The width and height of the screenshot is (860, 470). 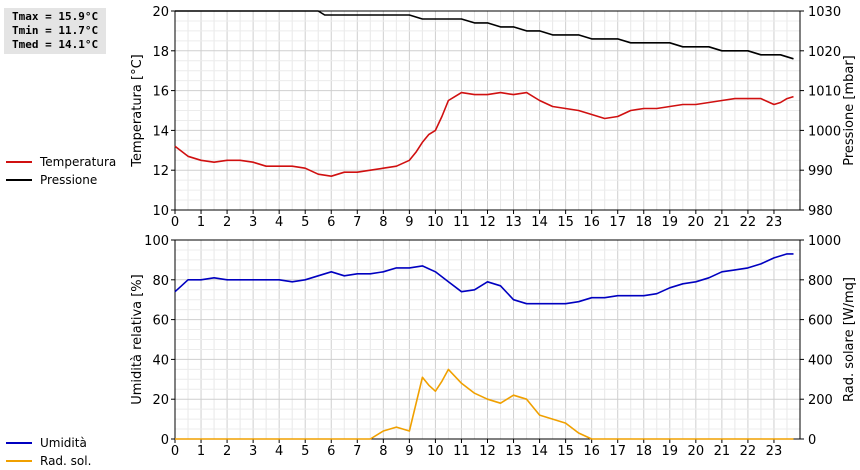 What do you see at coordinates (63, 443) in the screenshot?
I see `legend-label-umidita: Umidità` at bounding box center [63, 443].